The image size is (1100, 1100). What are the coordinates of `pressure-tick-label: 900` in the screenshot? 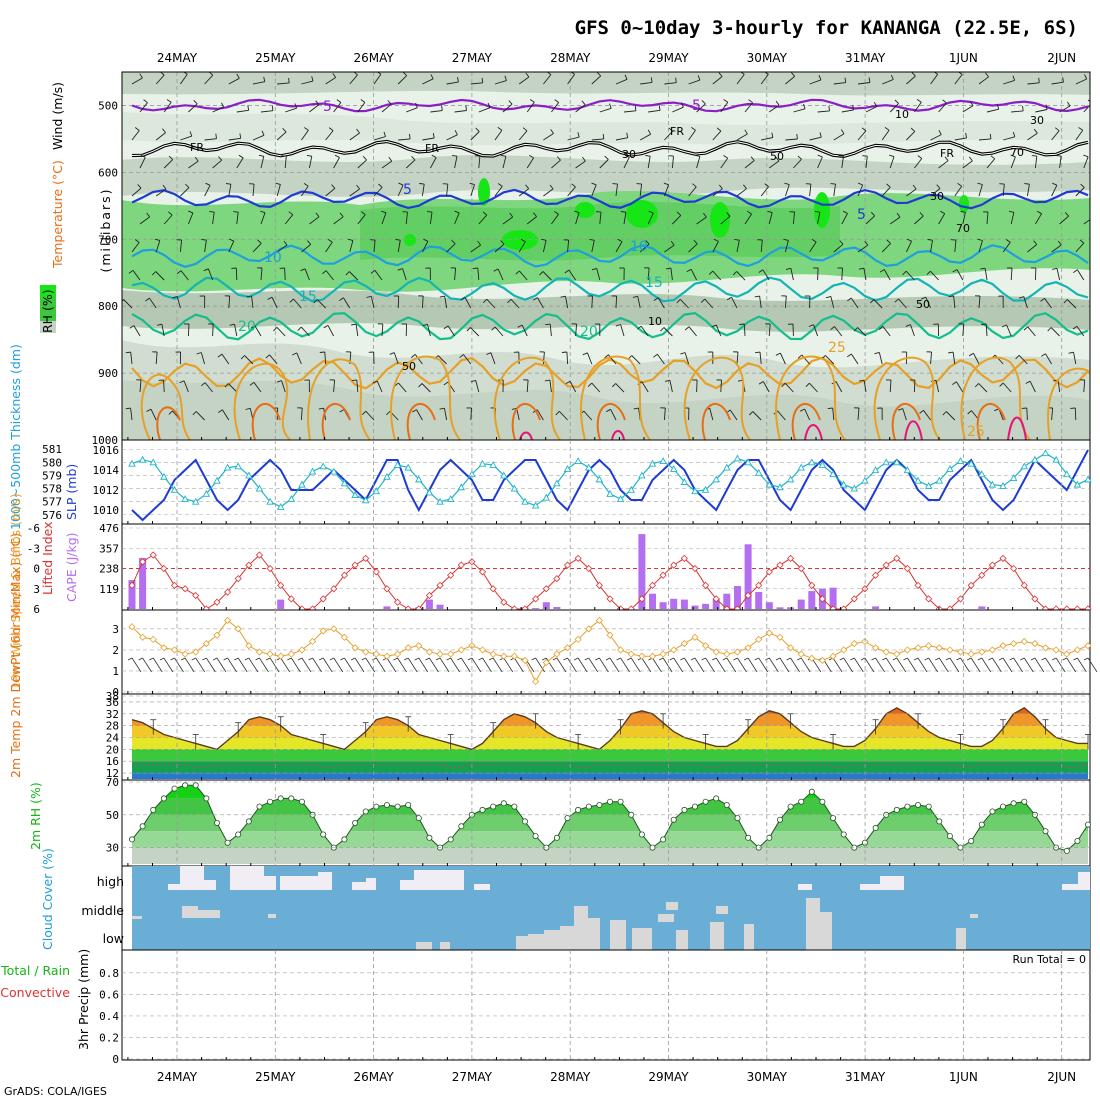 It's located at (108, 373).